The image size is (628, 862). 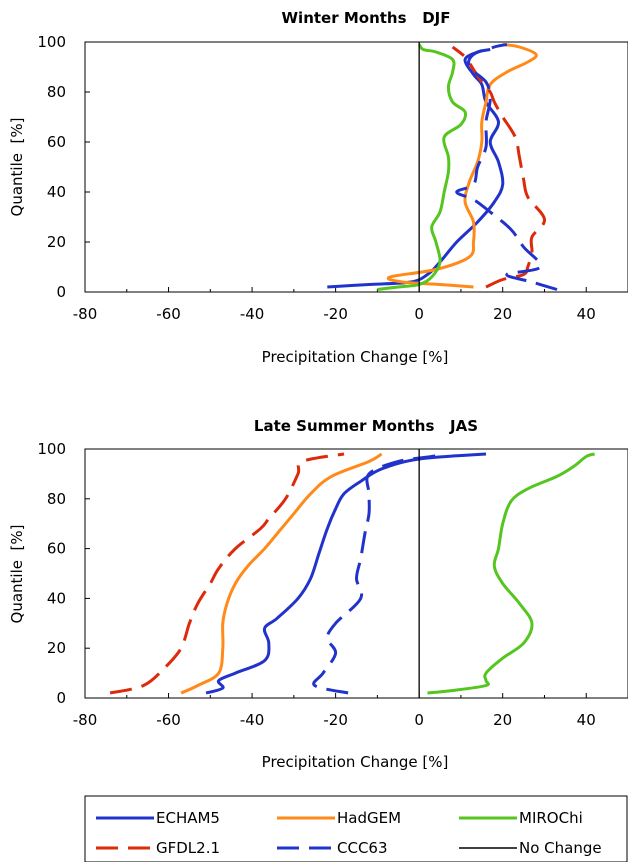 I want to click on summer-series-mirochi, so click(x=511, y=573).